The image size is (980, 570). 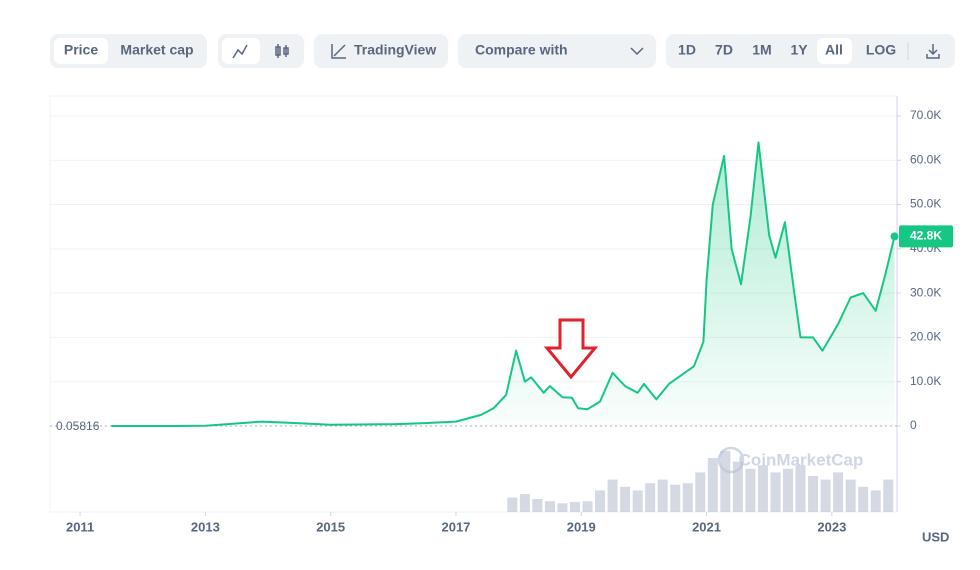 I want to click on chevron, so click(x=637, y=51).